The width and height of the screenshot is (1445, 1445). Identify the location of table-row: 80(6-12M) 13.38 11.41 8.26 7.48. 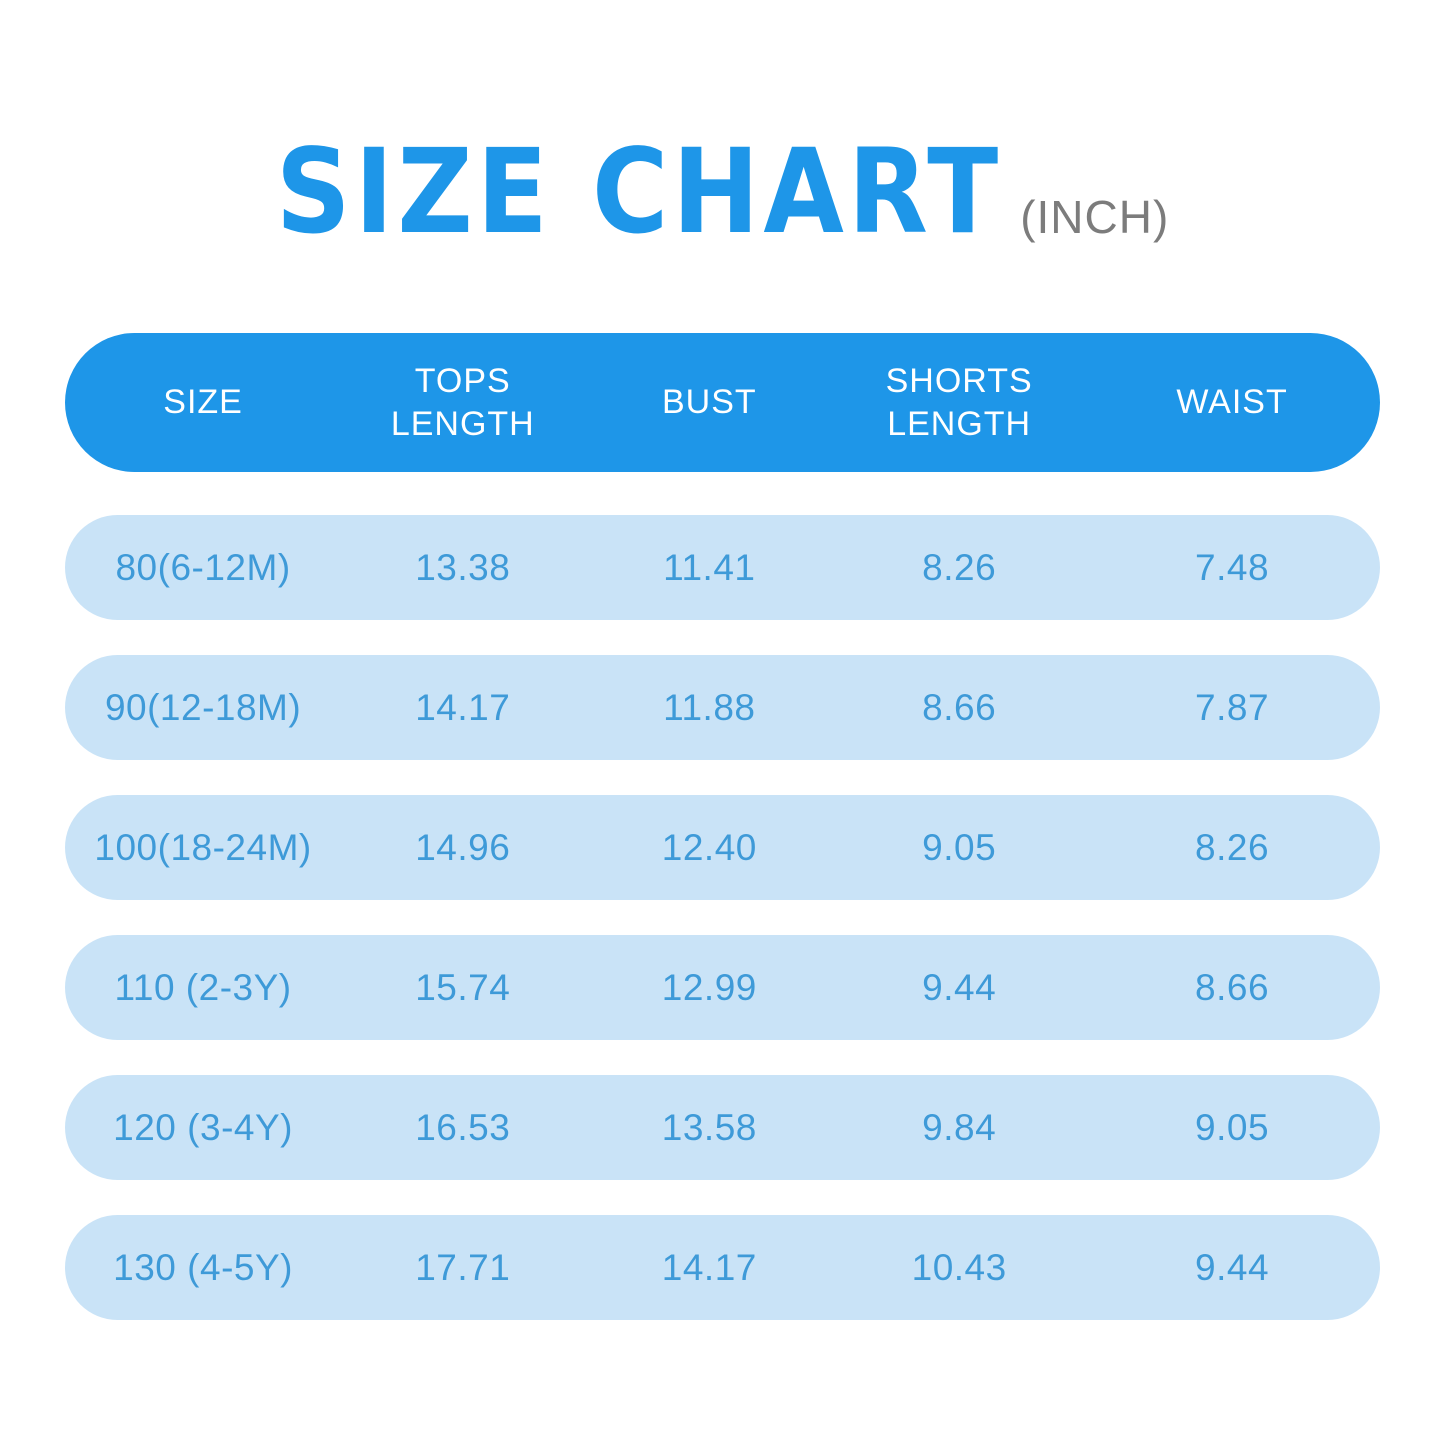
(722, 567).